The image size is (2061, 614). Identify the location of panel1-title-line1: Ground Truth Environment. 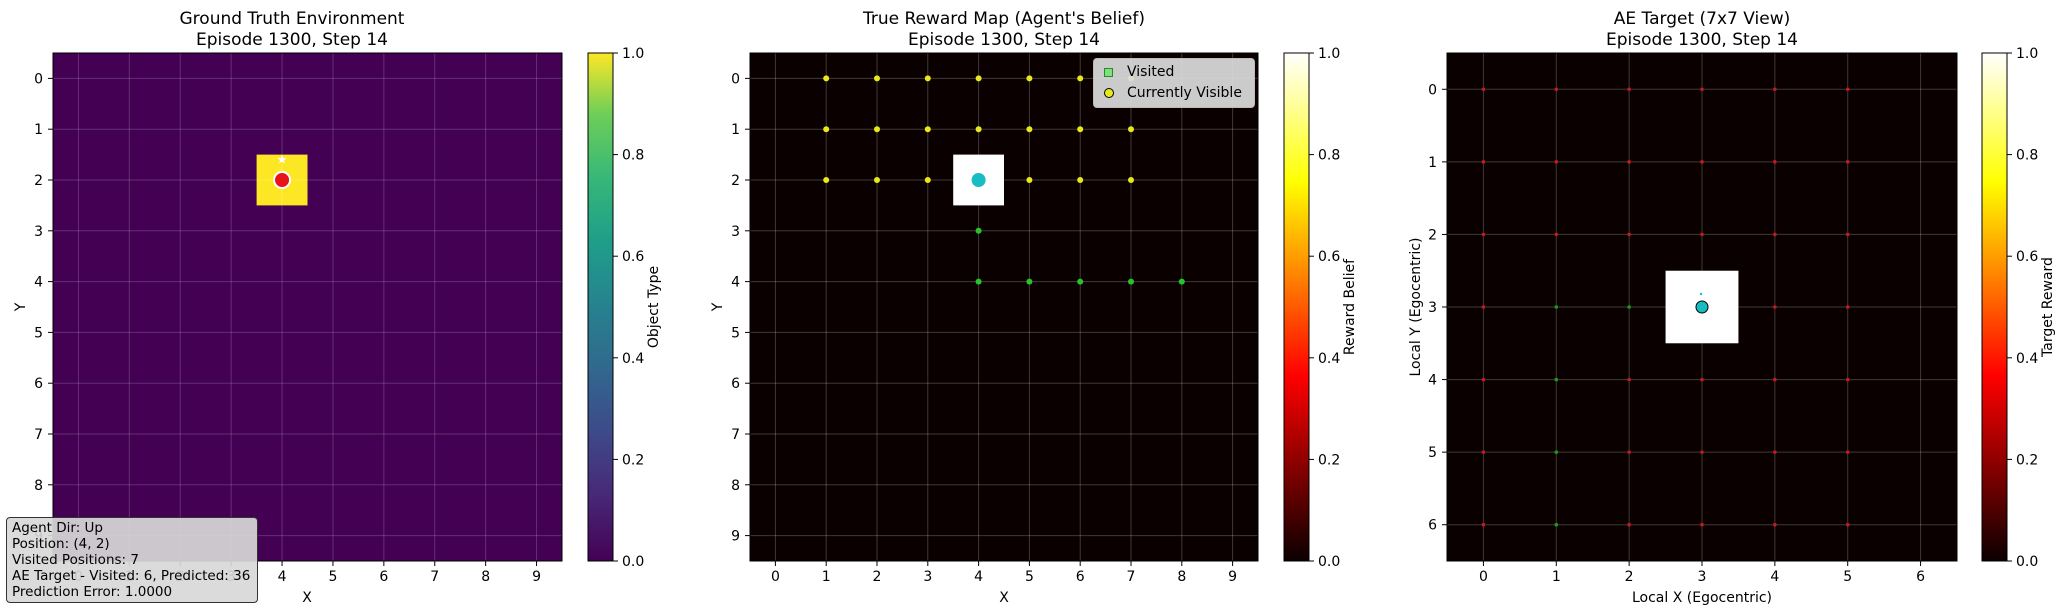
(292, 19).